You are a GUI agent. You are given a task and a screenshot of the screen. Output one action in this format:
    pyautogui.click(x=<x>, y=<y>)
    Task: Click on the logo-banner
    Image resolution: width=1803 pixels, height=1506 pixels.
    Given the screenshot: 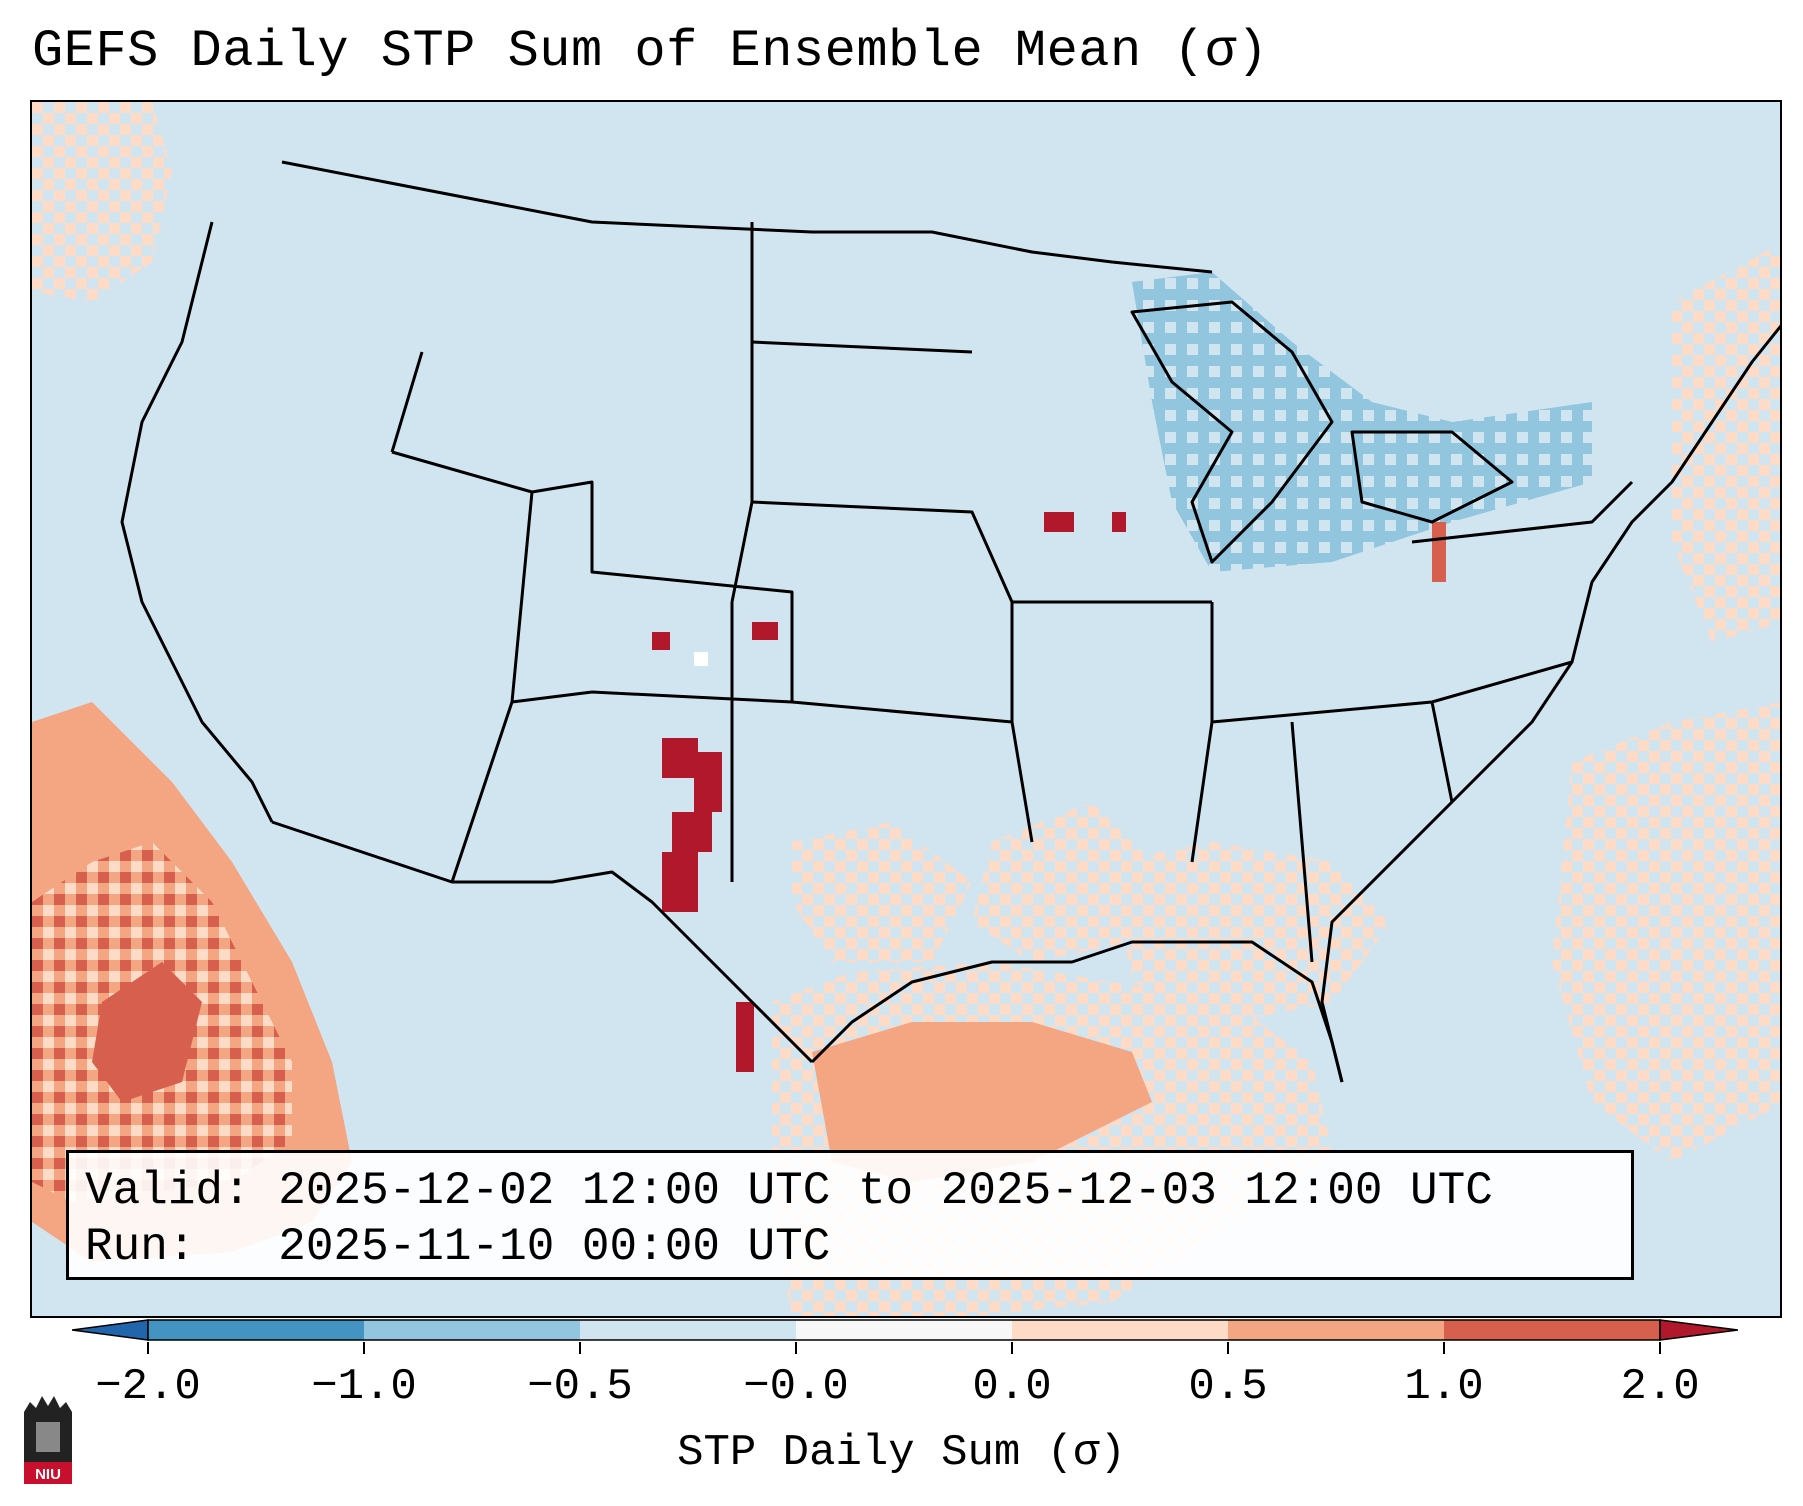 What is the action you would take?
    pyautogui.click(x=48, y=1473)
    